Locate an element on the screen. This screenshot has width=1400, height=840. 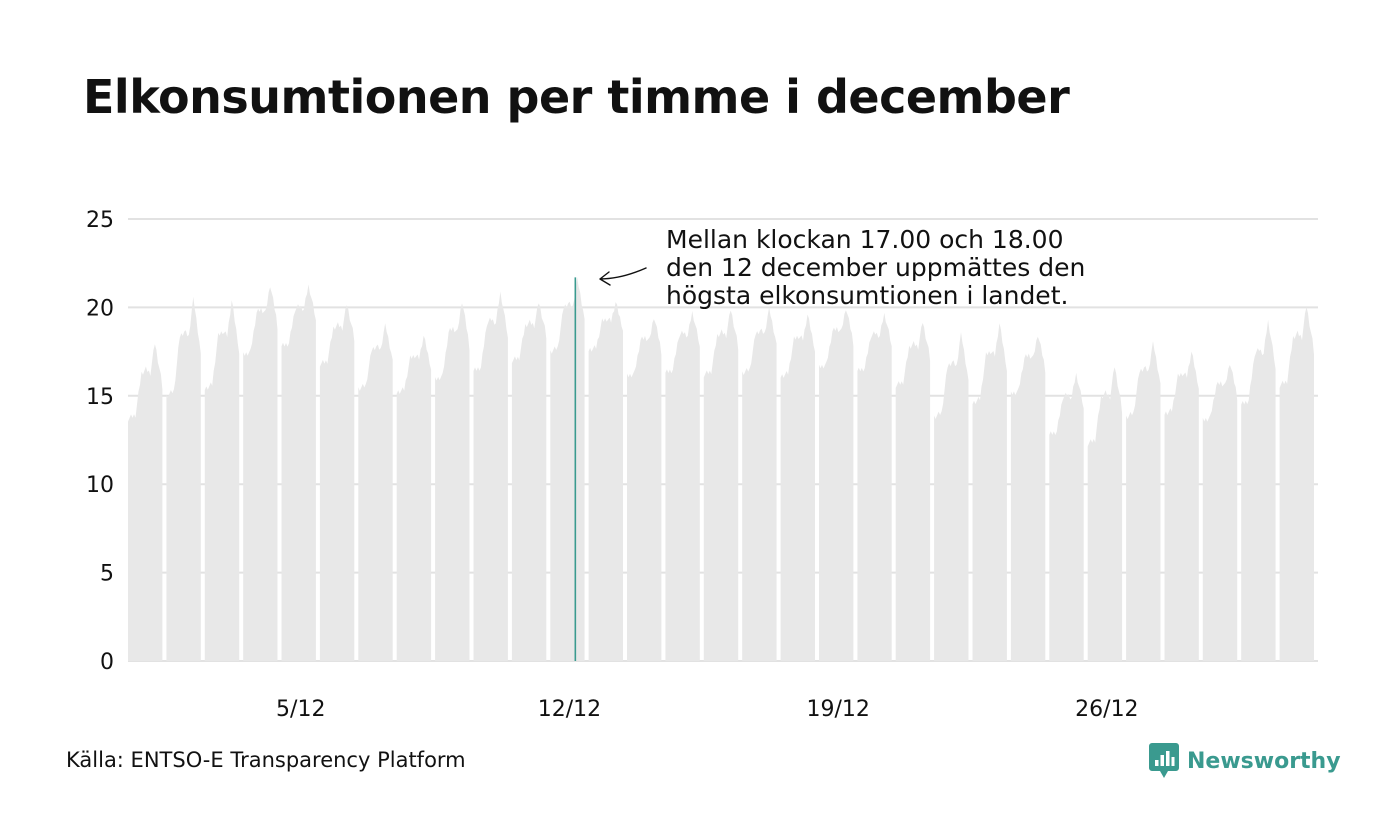
x-tick-label: 5/12 is located at coordinates (300, 709).